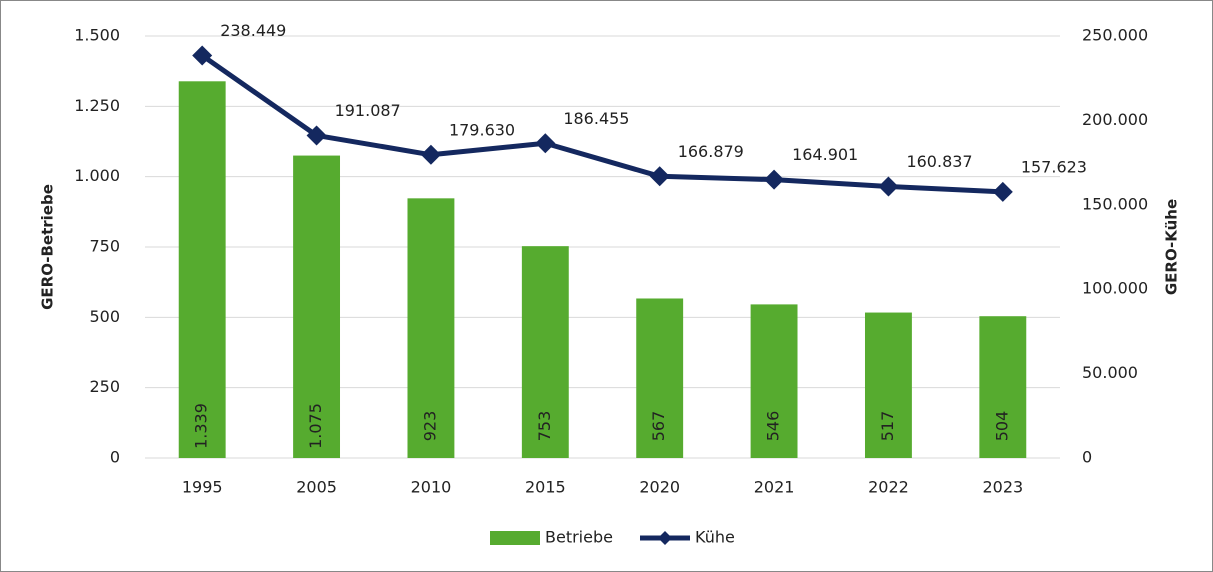  What do you see at coordinates (316, 487) in the screenshot?
I see `x-tick-label: 2005` at bounding box center [316, 487].